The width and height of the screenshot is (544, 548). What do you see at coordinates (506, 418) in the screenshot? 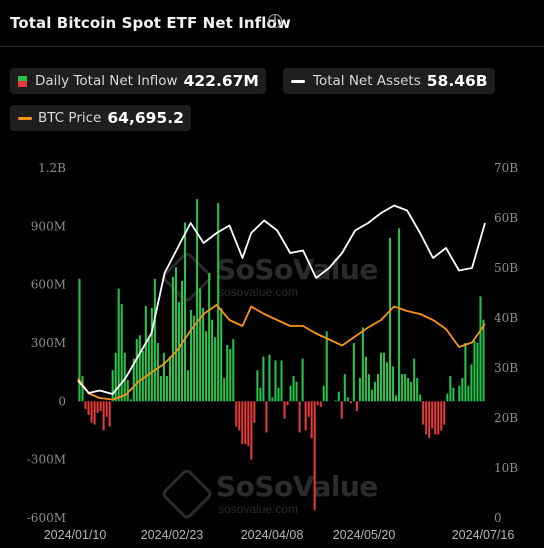
I see `y-right-tick-label: 20B` at bounding box center [506, 418].